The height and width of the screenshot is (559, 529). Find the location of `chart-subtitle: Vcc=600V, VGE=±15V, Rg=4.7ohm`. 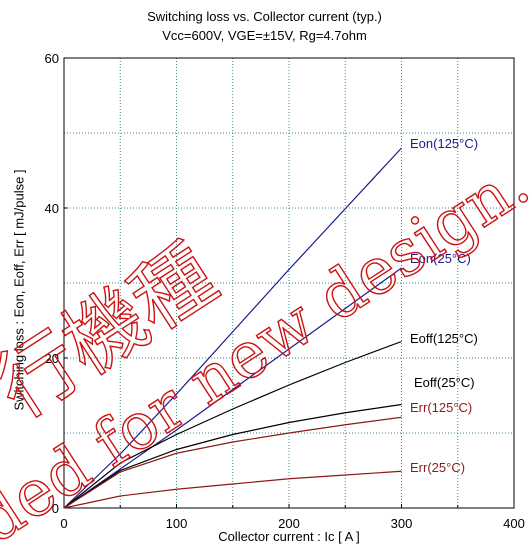

chart-subtitle: Vcc=600V, VGE=±15V, Rg=4.7ohm is located at coordinates (264, 35).